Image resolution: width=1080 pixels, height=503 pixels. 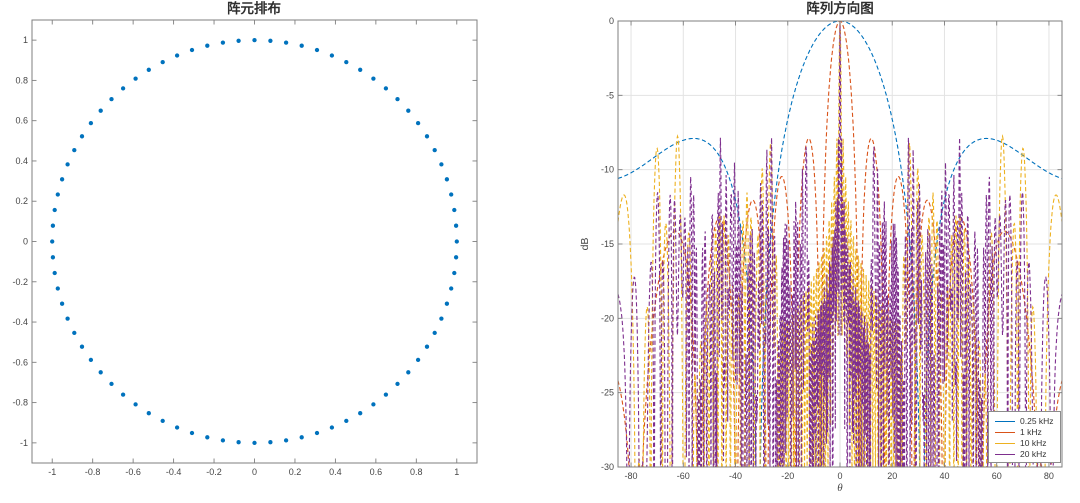 What do you see at coordinates (25, 40) in the screenshot?
I see `y-tick-label: 1` at bounding box center [25, 40].